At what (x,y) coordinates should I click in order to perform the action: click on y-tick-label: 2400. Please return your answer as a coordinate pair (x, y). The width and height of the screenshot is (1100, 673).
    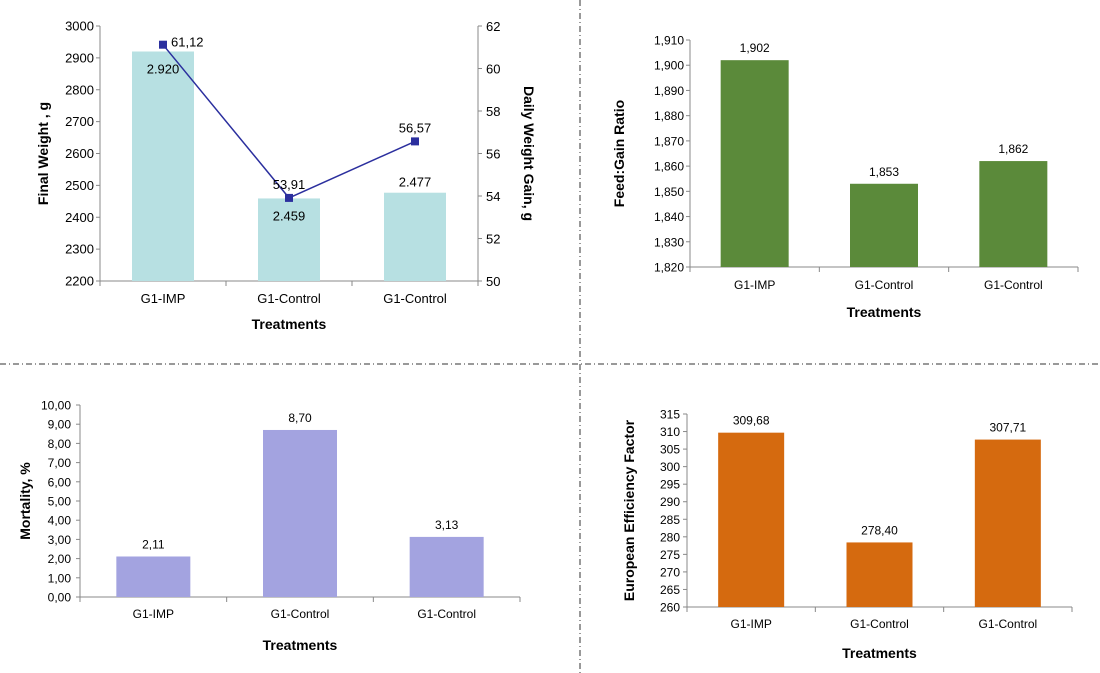
    Looking at the image, I should click on (79, 217).